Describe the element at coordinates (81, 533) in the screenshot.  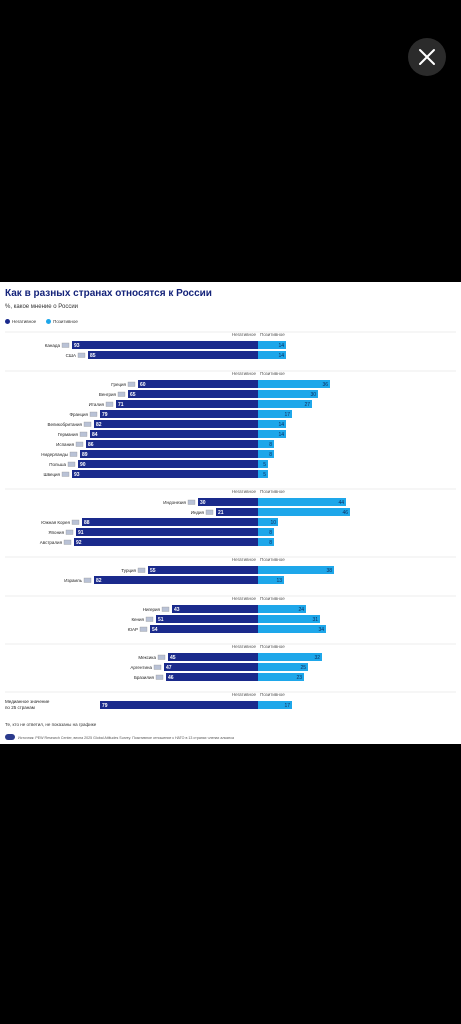
I see `data-label-negative: 91` at that location.